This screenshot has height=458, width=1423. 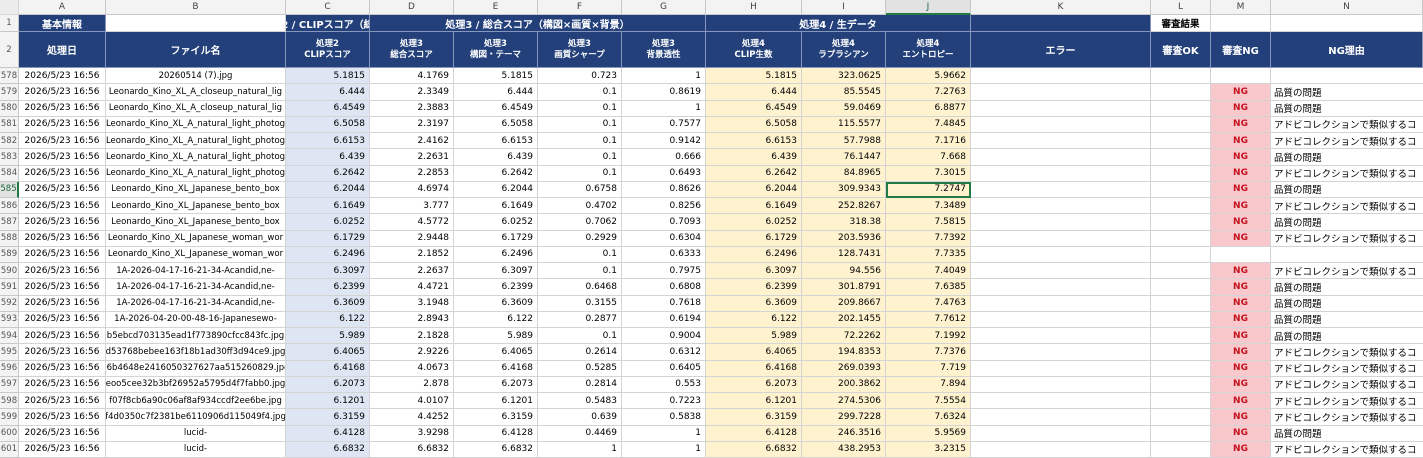 I want to click on column-header-f: F, so click(x=580, y=7).